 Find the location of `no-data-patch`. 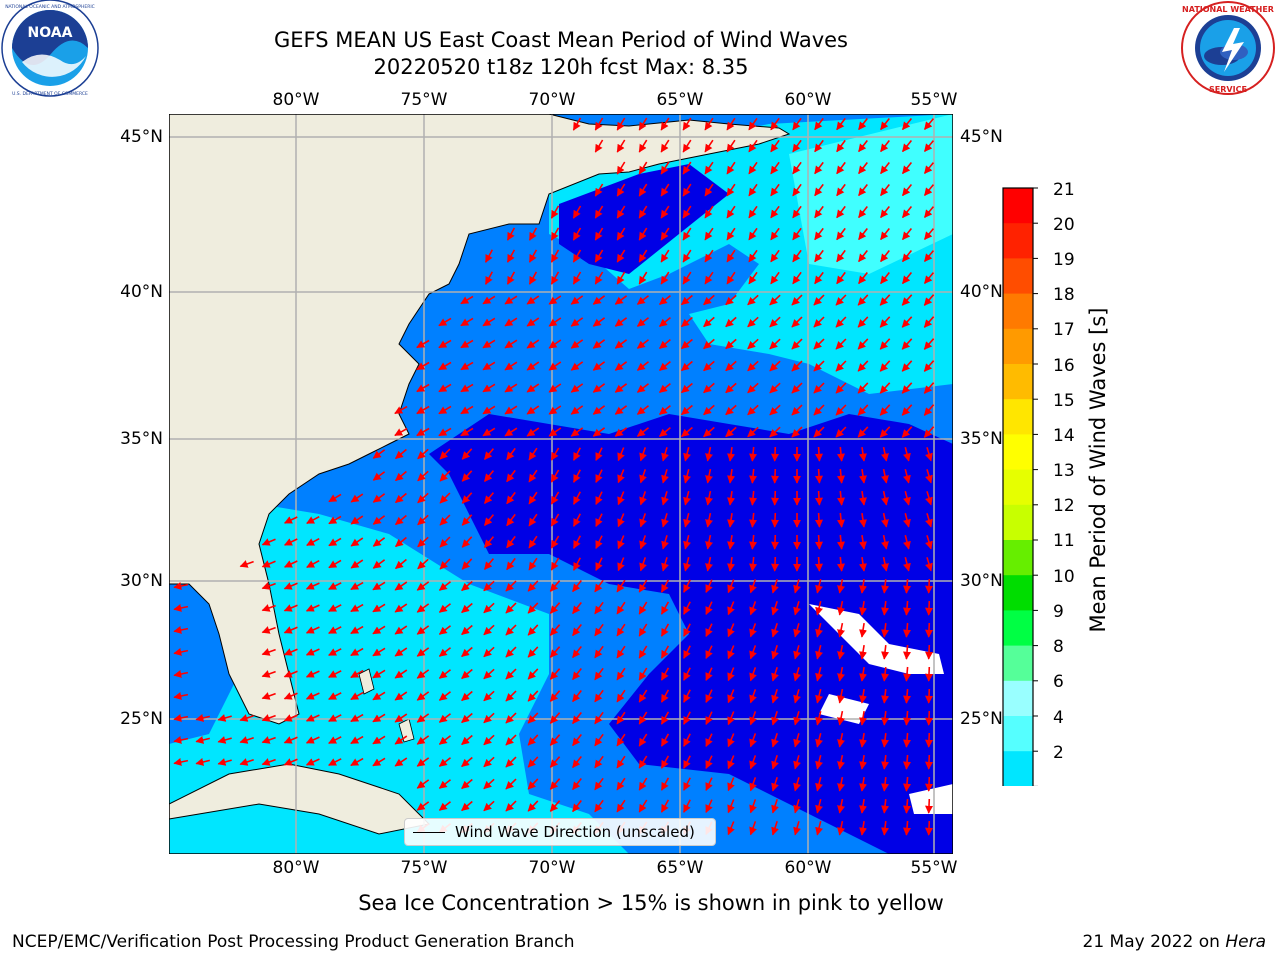

no-data-patch is located at coordinates (844, 709).